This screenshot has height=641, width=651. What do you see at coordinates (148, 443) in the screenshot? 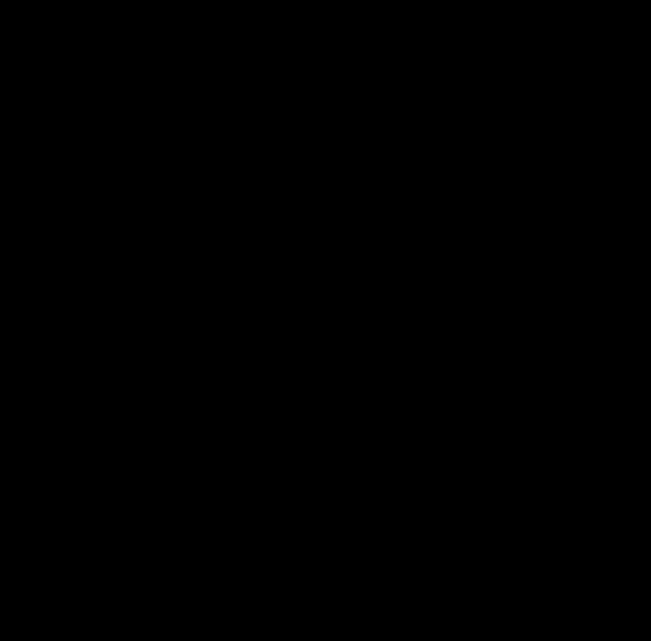
I see `watermark-bottom` at bounding box center [148, 443].